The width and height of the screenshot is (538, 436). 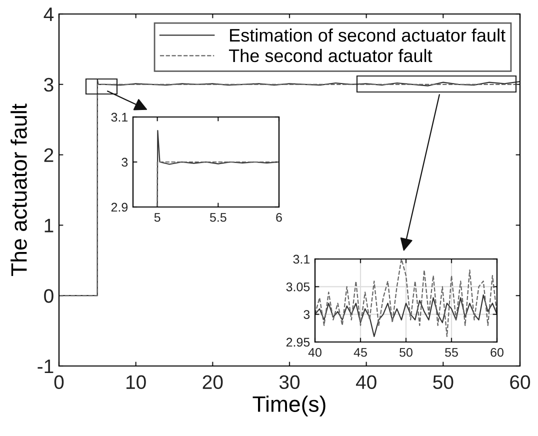 What do you see at coordinates (330, 55) in the screenshot?
I see `legend-label: The second actuator fault` at bounding box center [330, 55].